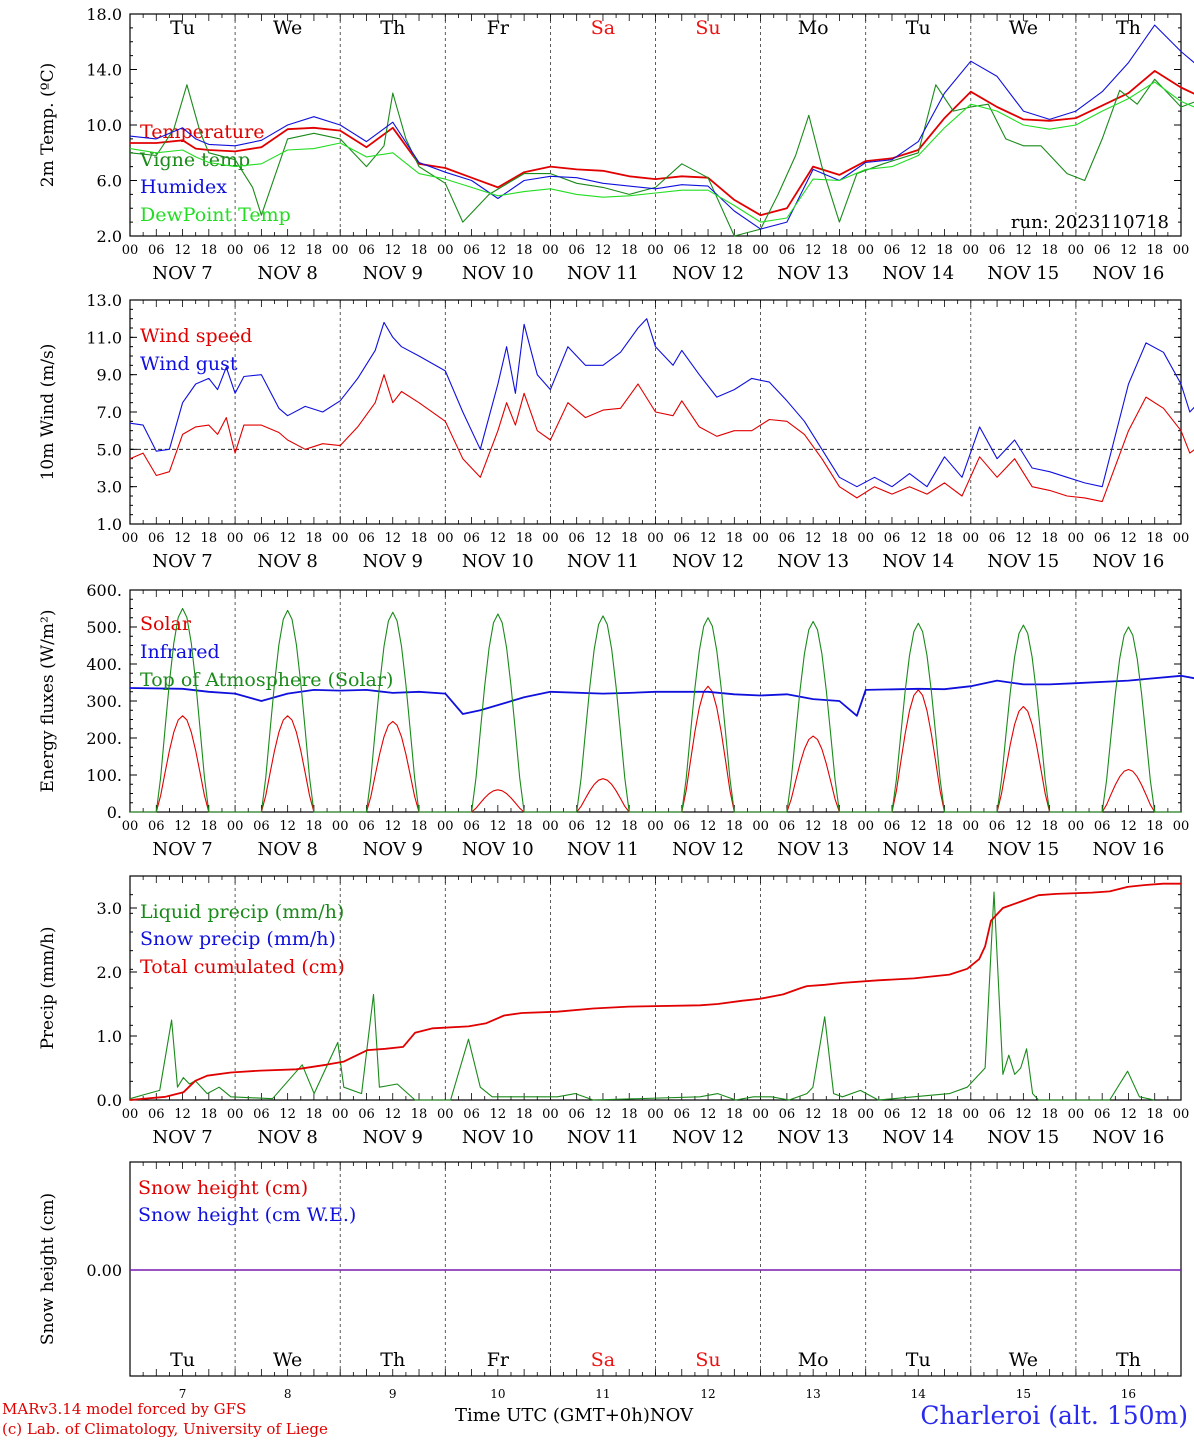 Image resolution: width=1194 pixels, height=1440 pixels. What do you see at coordinates (287, 28) in the screenshot?
I see `weekday-label: We` at bounding box center [287, 28].